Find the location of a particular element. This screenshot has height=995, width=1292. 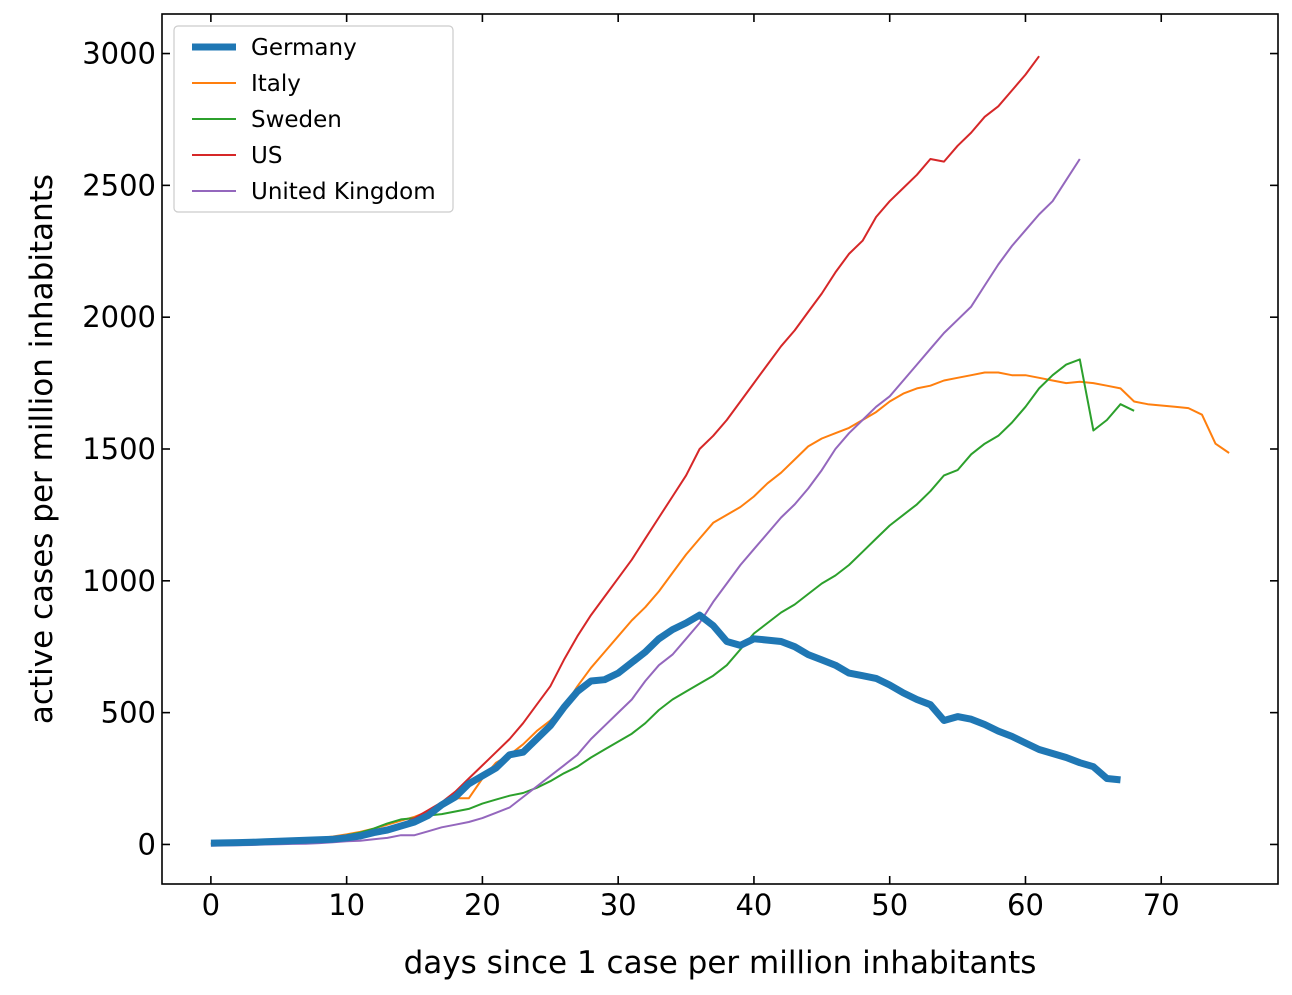

legend: Germany Italy Sweden US United Kingdom is located at coordinates (313, 119).